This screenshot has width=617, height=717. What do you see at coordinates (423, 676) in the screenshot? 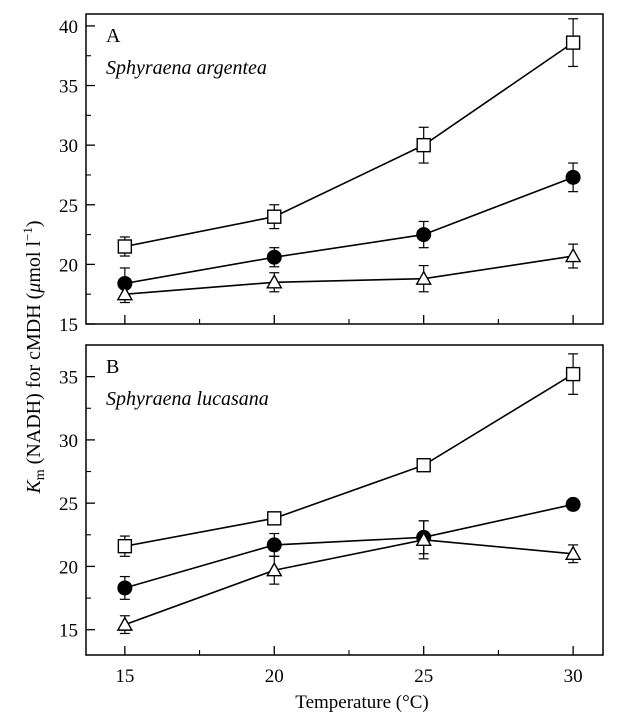
I see `x-tick-label: 25` at bounding box center [423, 676].